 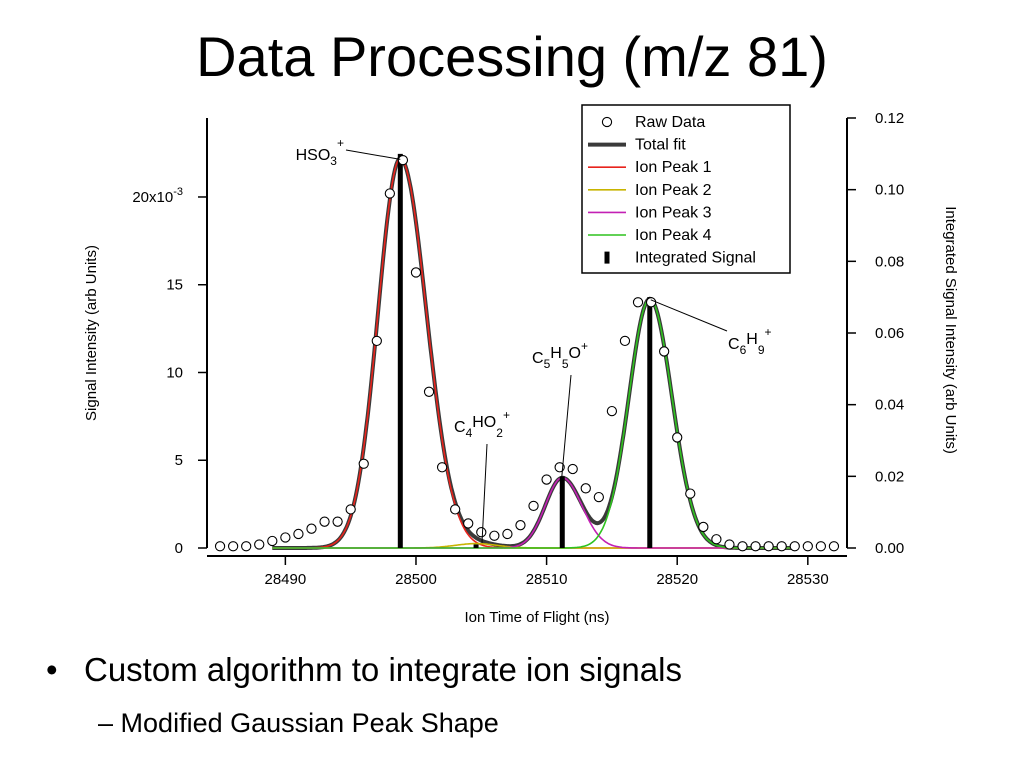 I want to click on legend-key-raw-data, so click(x=607, y=122).